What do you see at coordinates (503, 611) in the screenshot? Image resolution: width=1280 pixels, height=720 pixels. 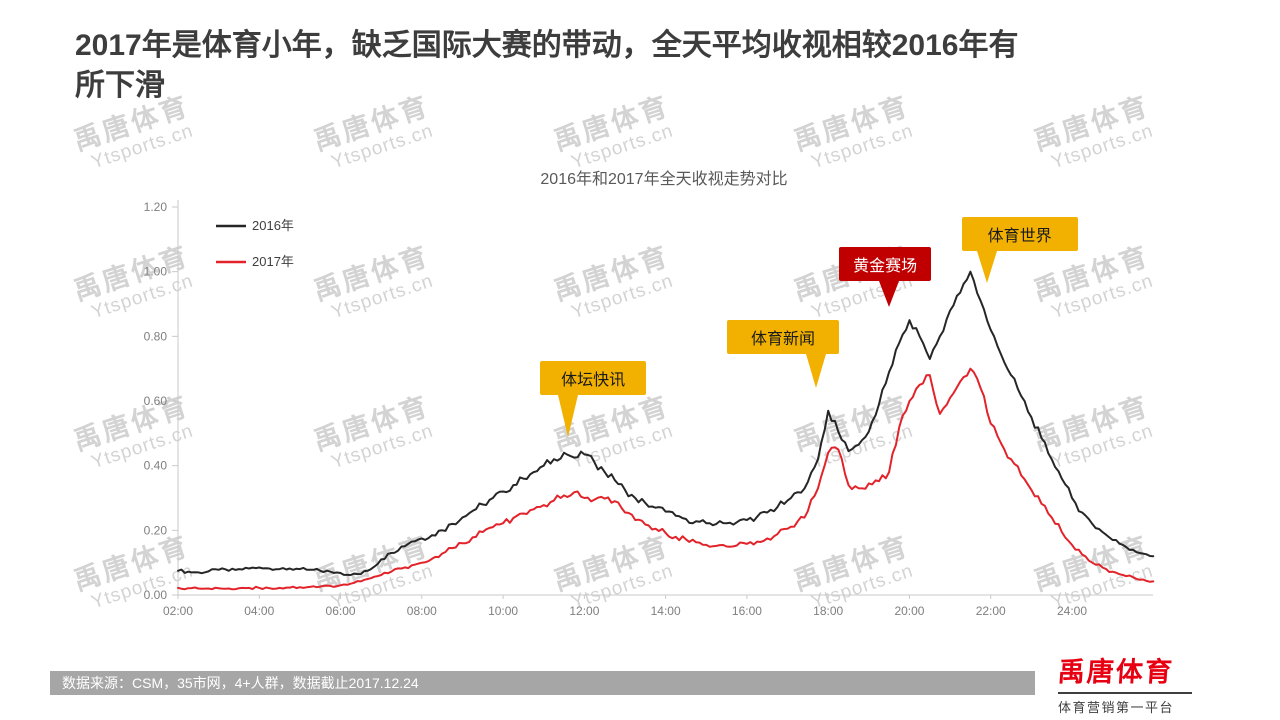 I see `x-tick-label: 10:00` at bounding box center [503, 611].